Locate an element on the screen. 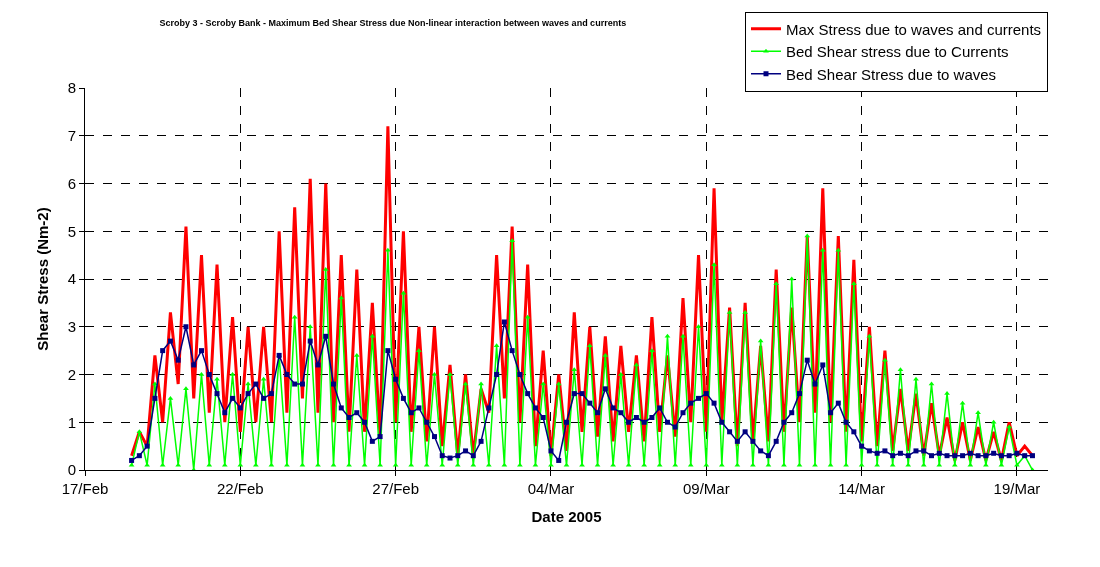 The image size is (1100, 567). chart-title: Scroby 3 - Scroby Bank - Maximum Bed Shear Stress due Non-linear interaction between waves and currents is located at coordinates (393, 23).